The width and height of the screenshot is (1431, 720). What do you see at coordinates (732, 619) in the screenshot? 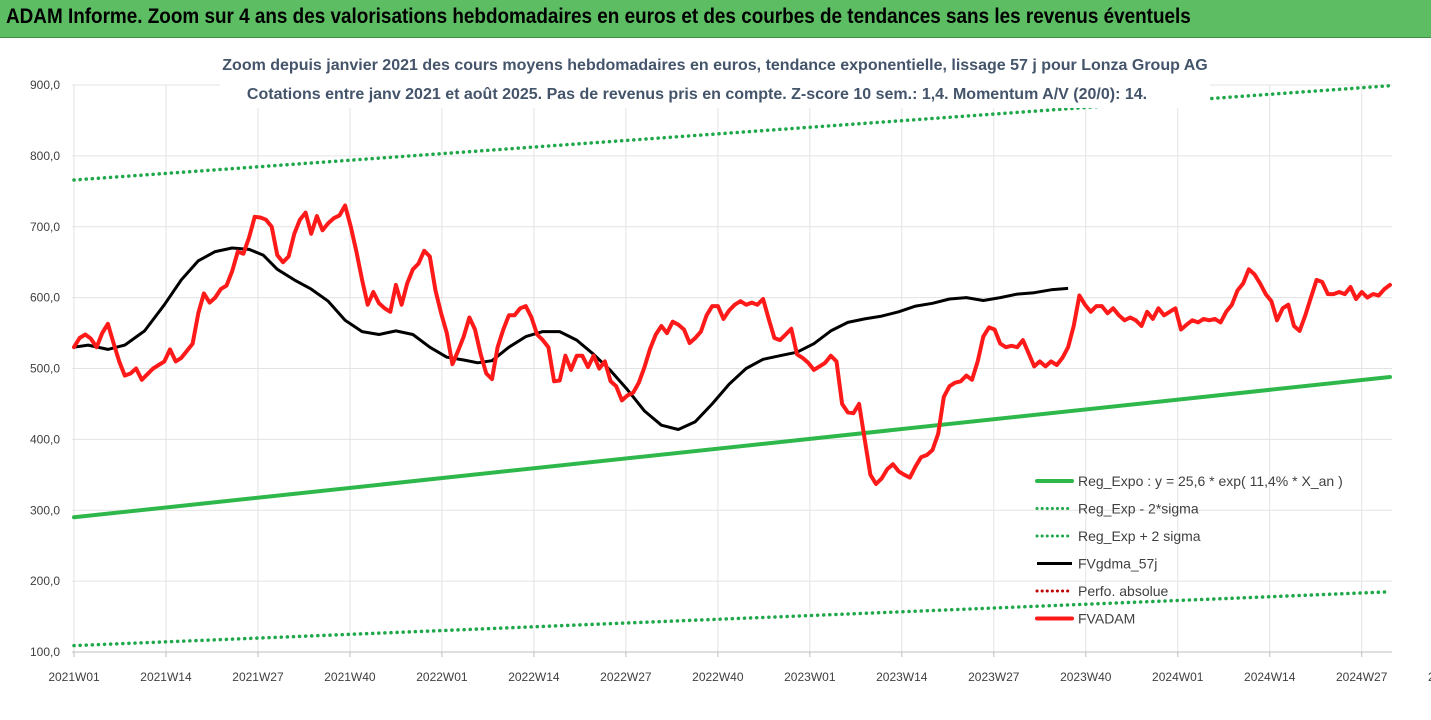
I see `series-line-reg-exp-2-sigma` at bounding box center [732, 619].